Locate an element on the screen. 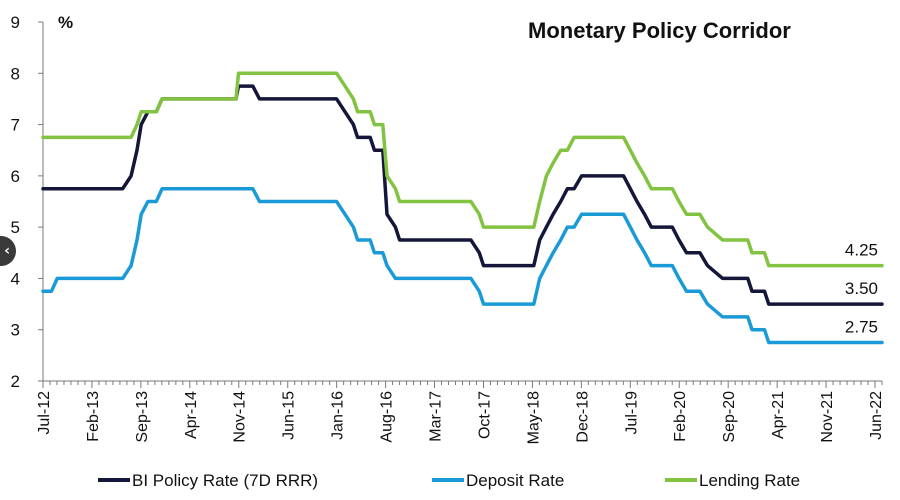 The width and height of the screenshot is (900, 500). x-tick-label: Apr-14 is located at coordinates (191, 415).